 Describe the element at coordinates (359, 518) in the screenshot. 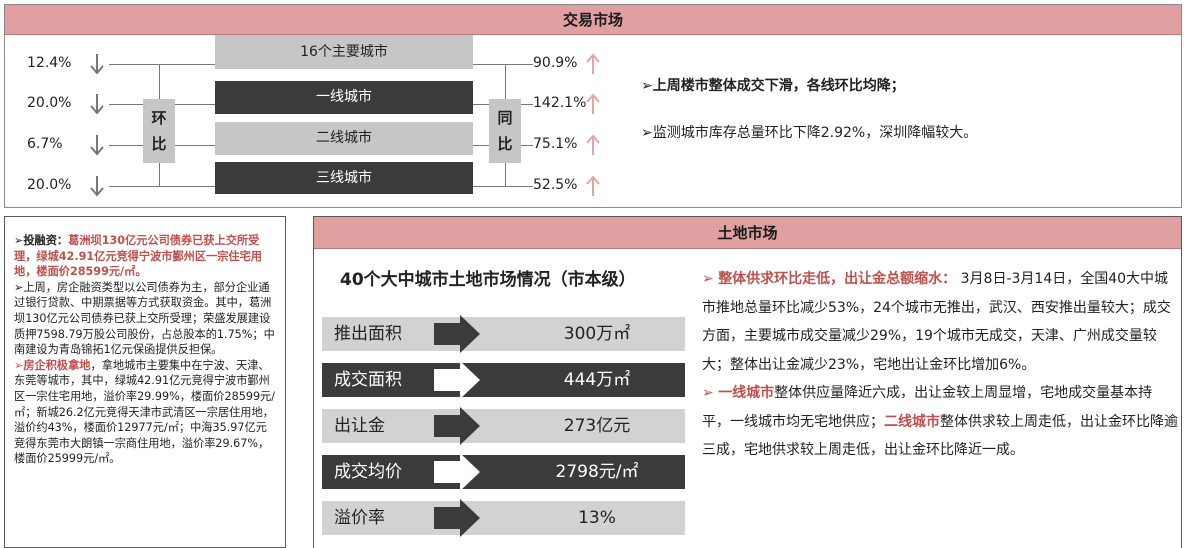

I see `land-row-label: 溢价率` at that location.